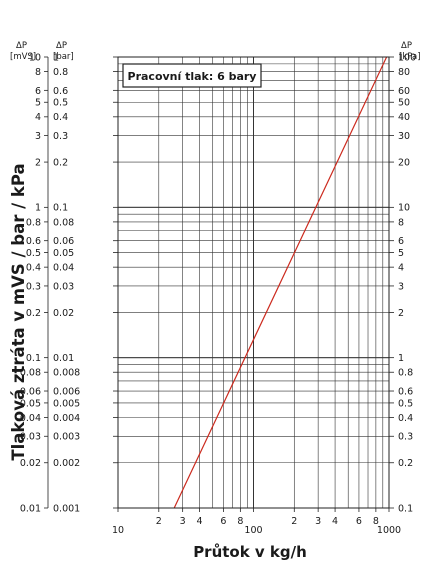 The width and height of the screenshot is (428, 564). Describe the element at coordinates (30, 373) in the screenshot. I see `y-tick-label-mvs: 0.08` at that location.